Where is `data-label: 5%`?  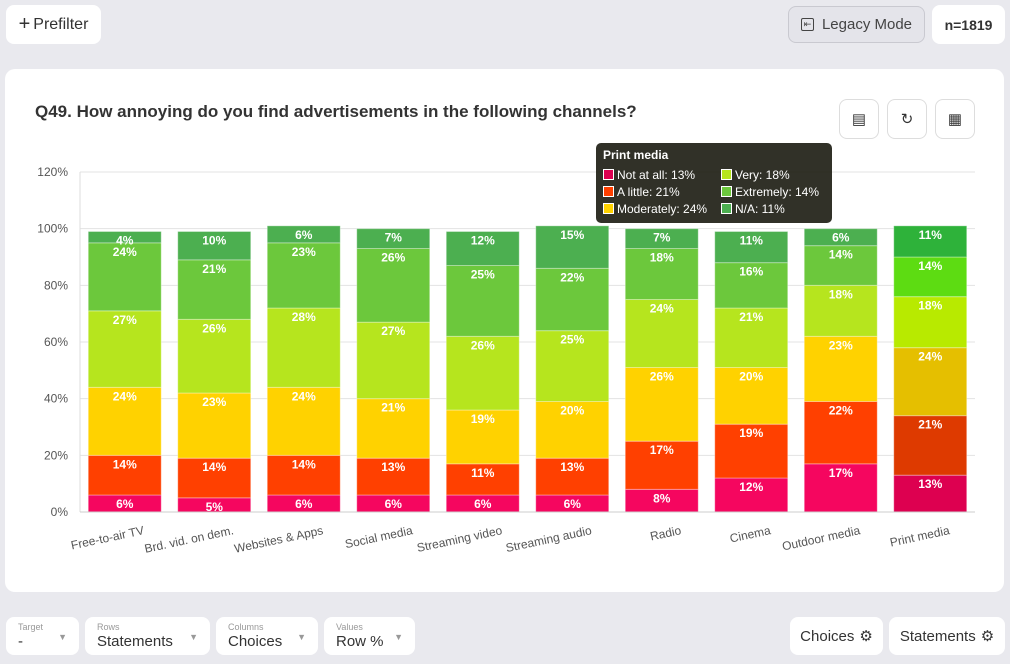
data-label: 5% is located at coordinates (215, 507).